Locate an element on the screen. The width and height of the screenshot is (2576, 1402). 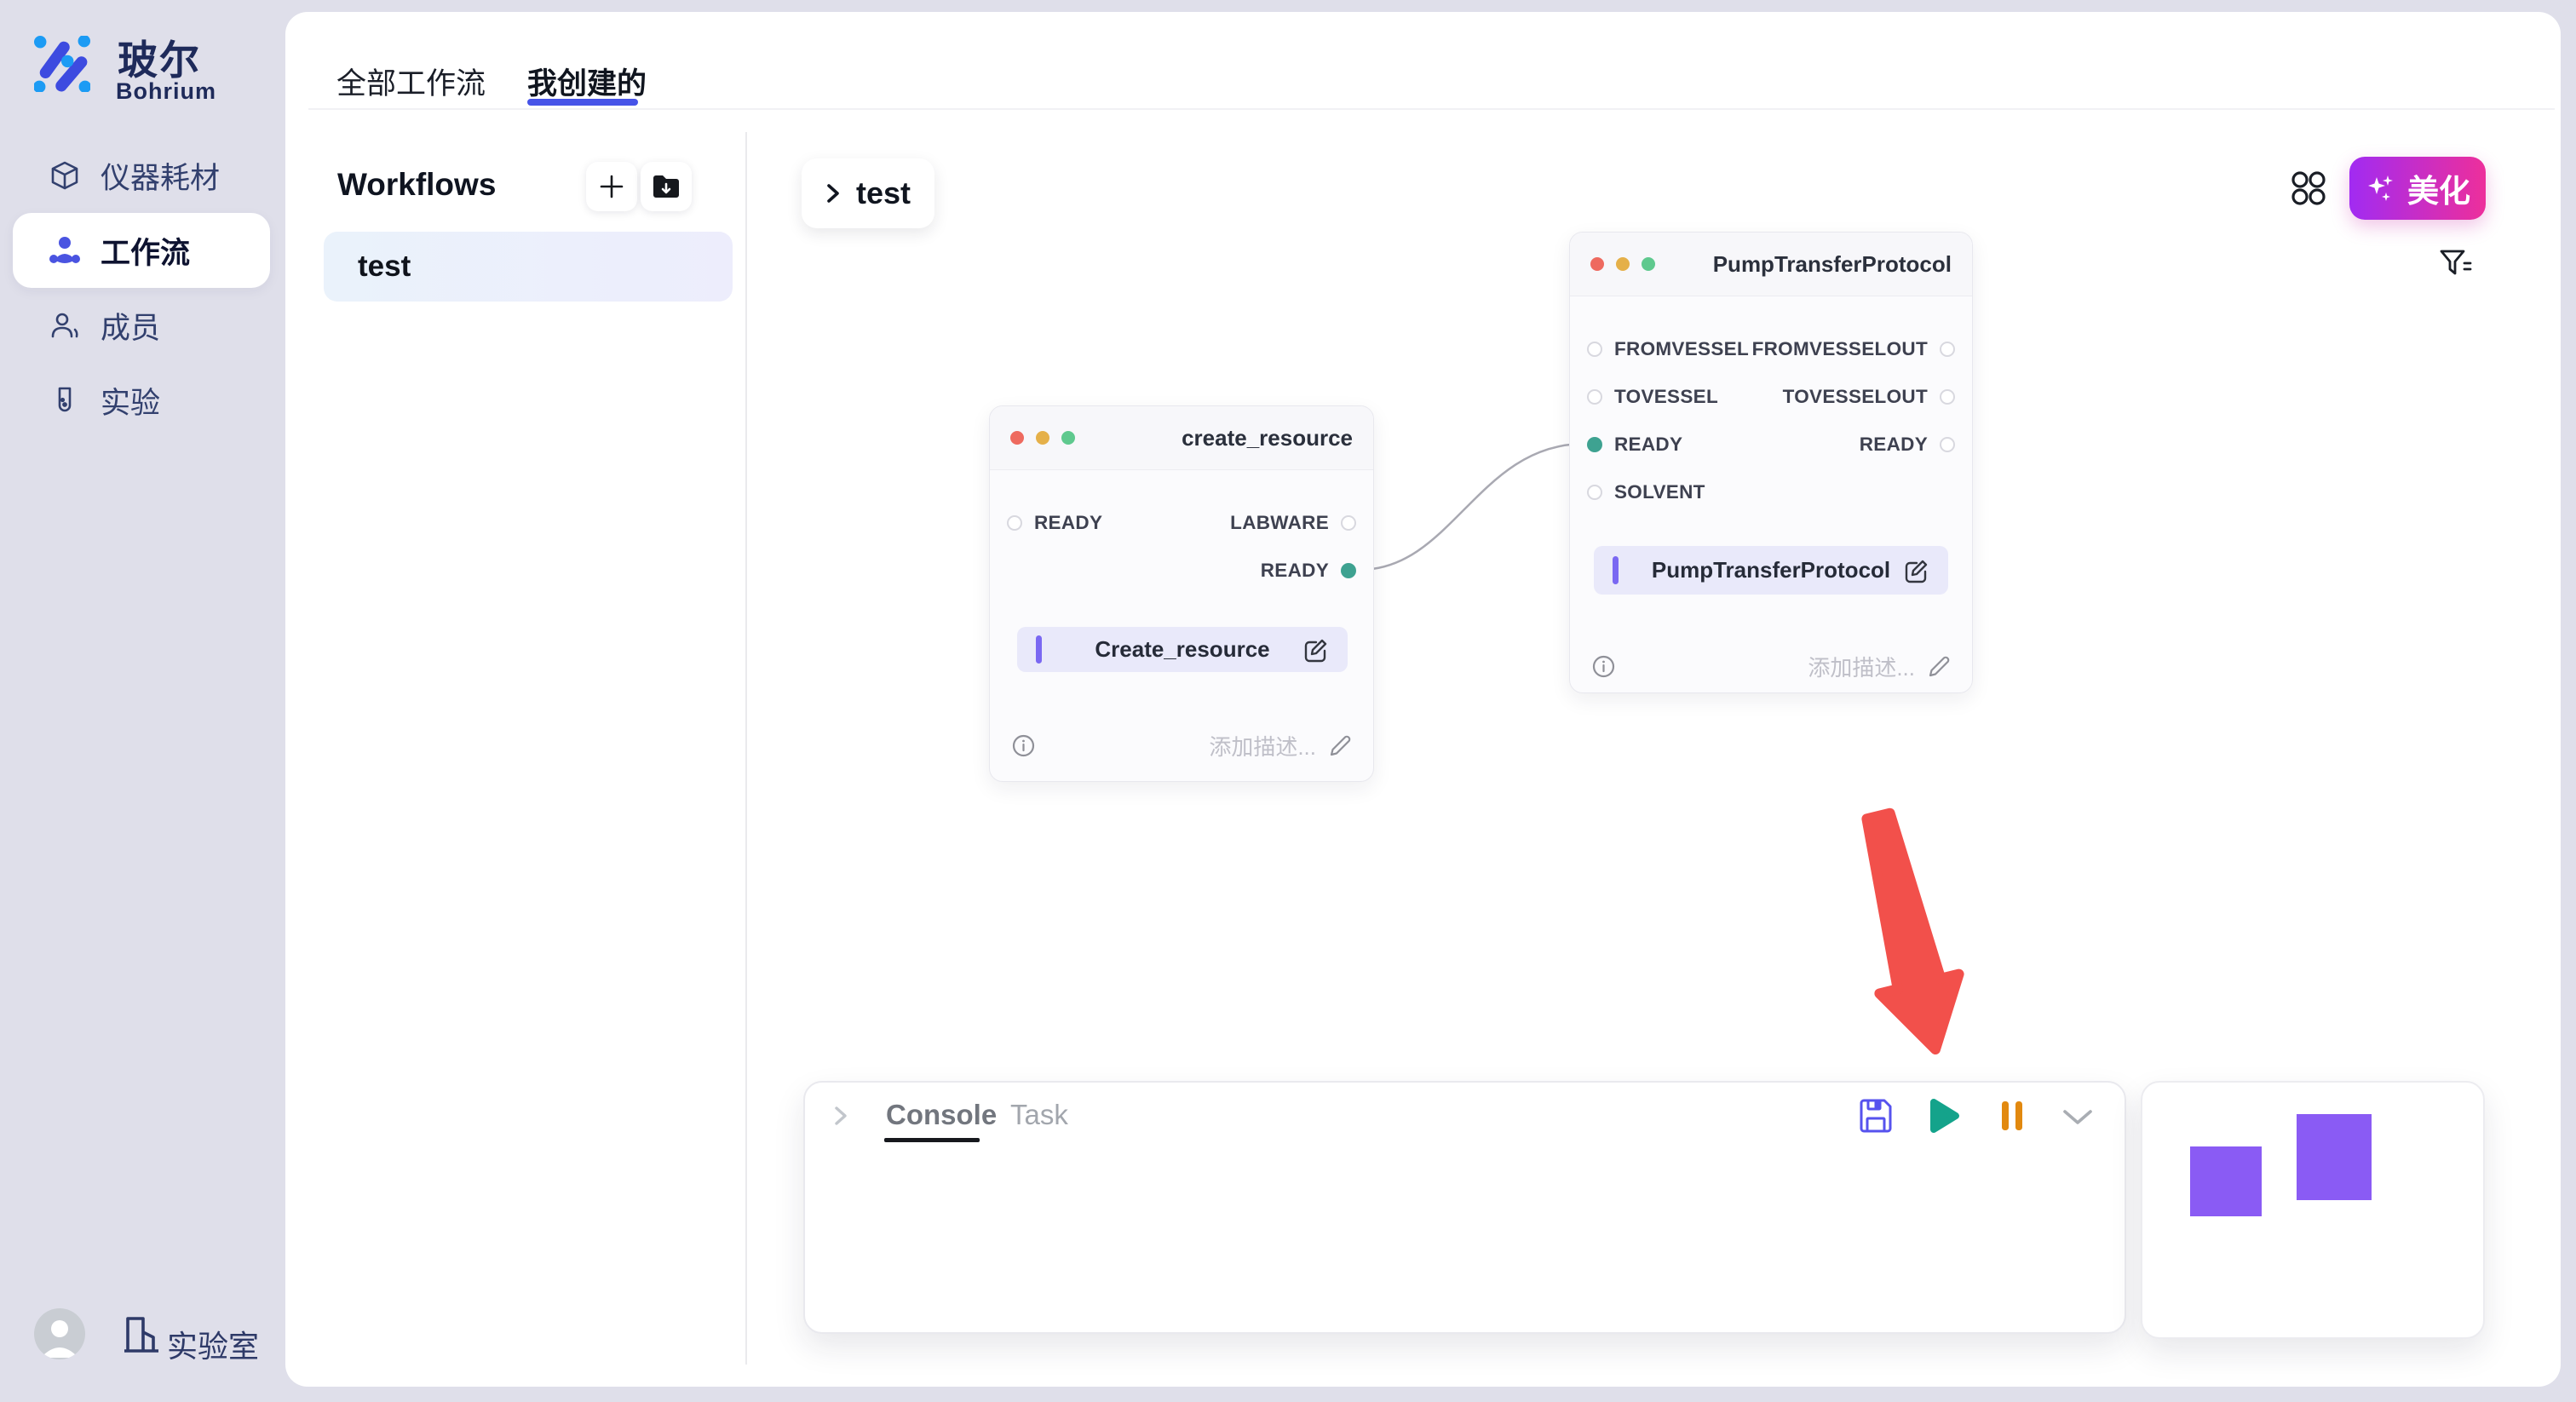
dot-green-icon is located at coordinates (1068, 438).